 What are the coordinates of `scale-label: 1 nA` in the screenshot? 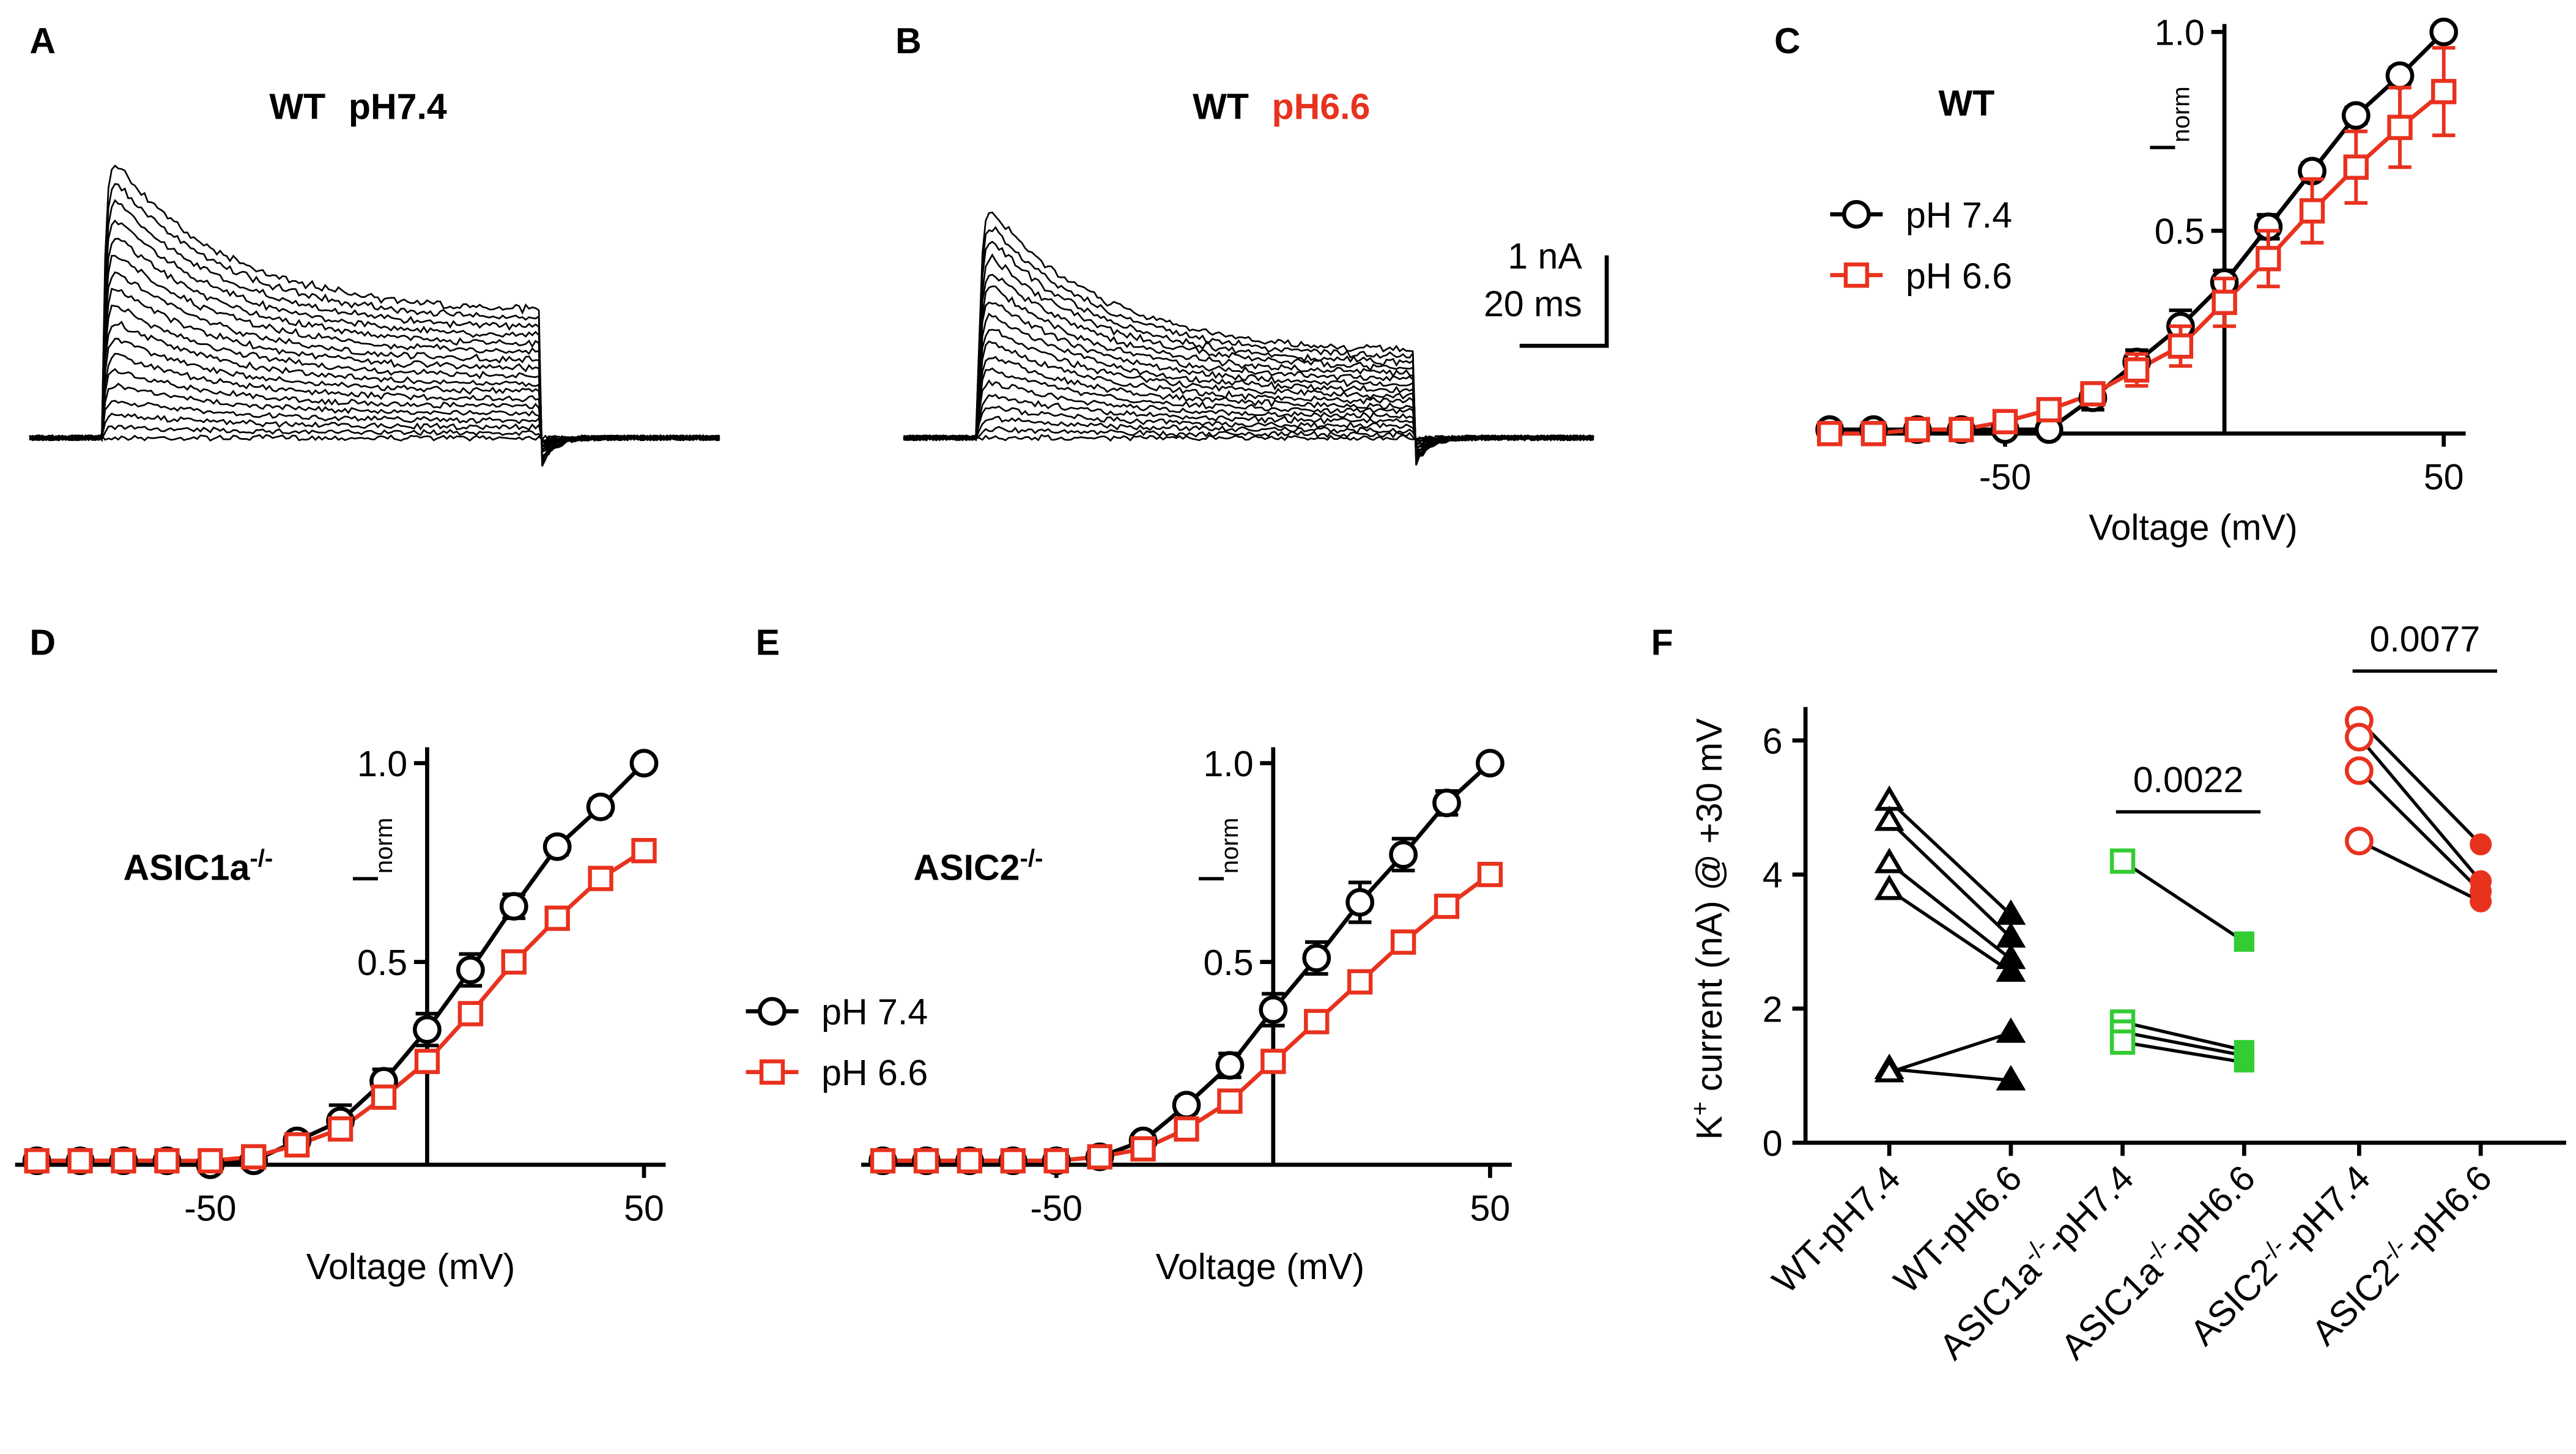 It's located at (1545, 256).